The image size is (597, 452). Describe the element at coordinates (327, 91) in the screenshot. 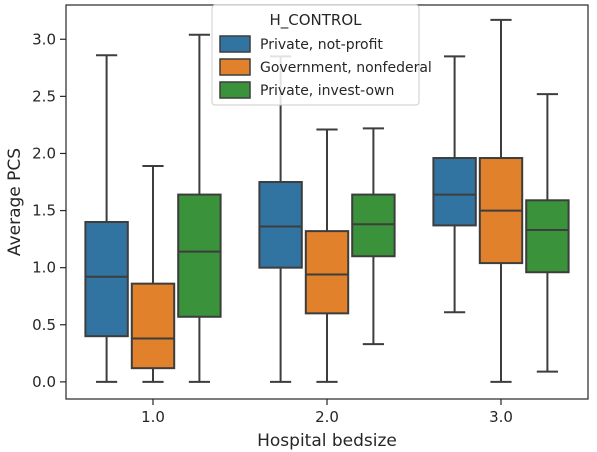

I see `legend-label: Private, invest-own` at that location.